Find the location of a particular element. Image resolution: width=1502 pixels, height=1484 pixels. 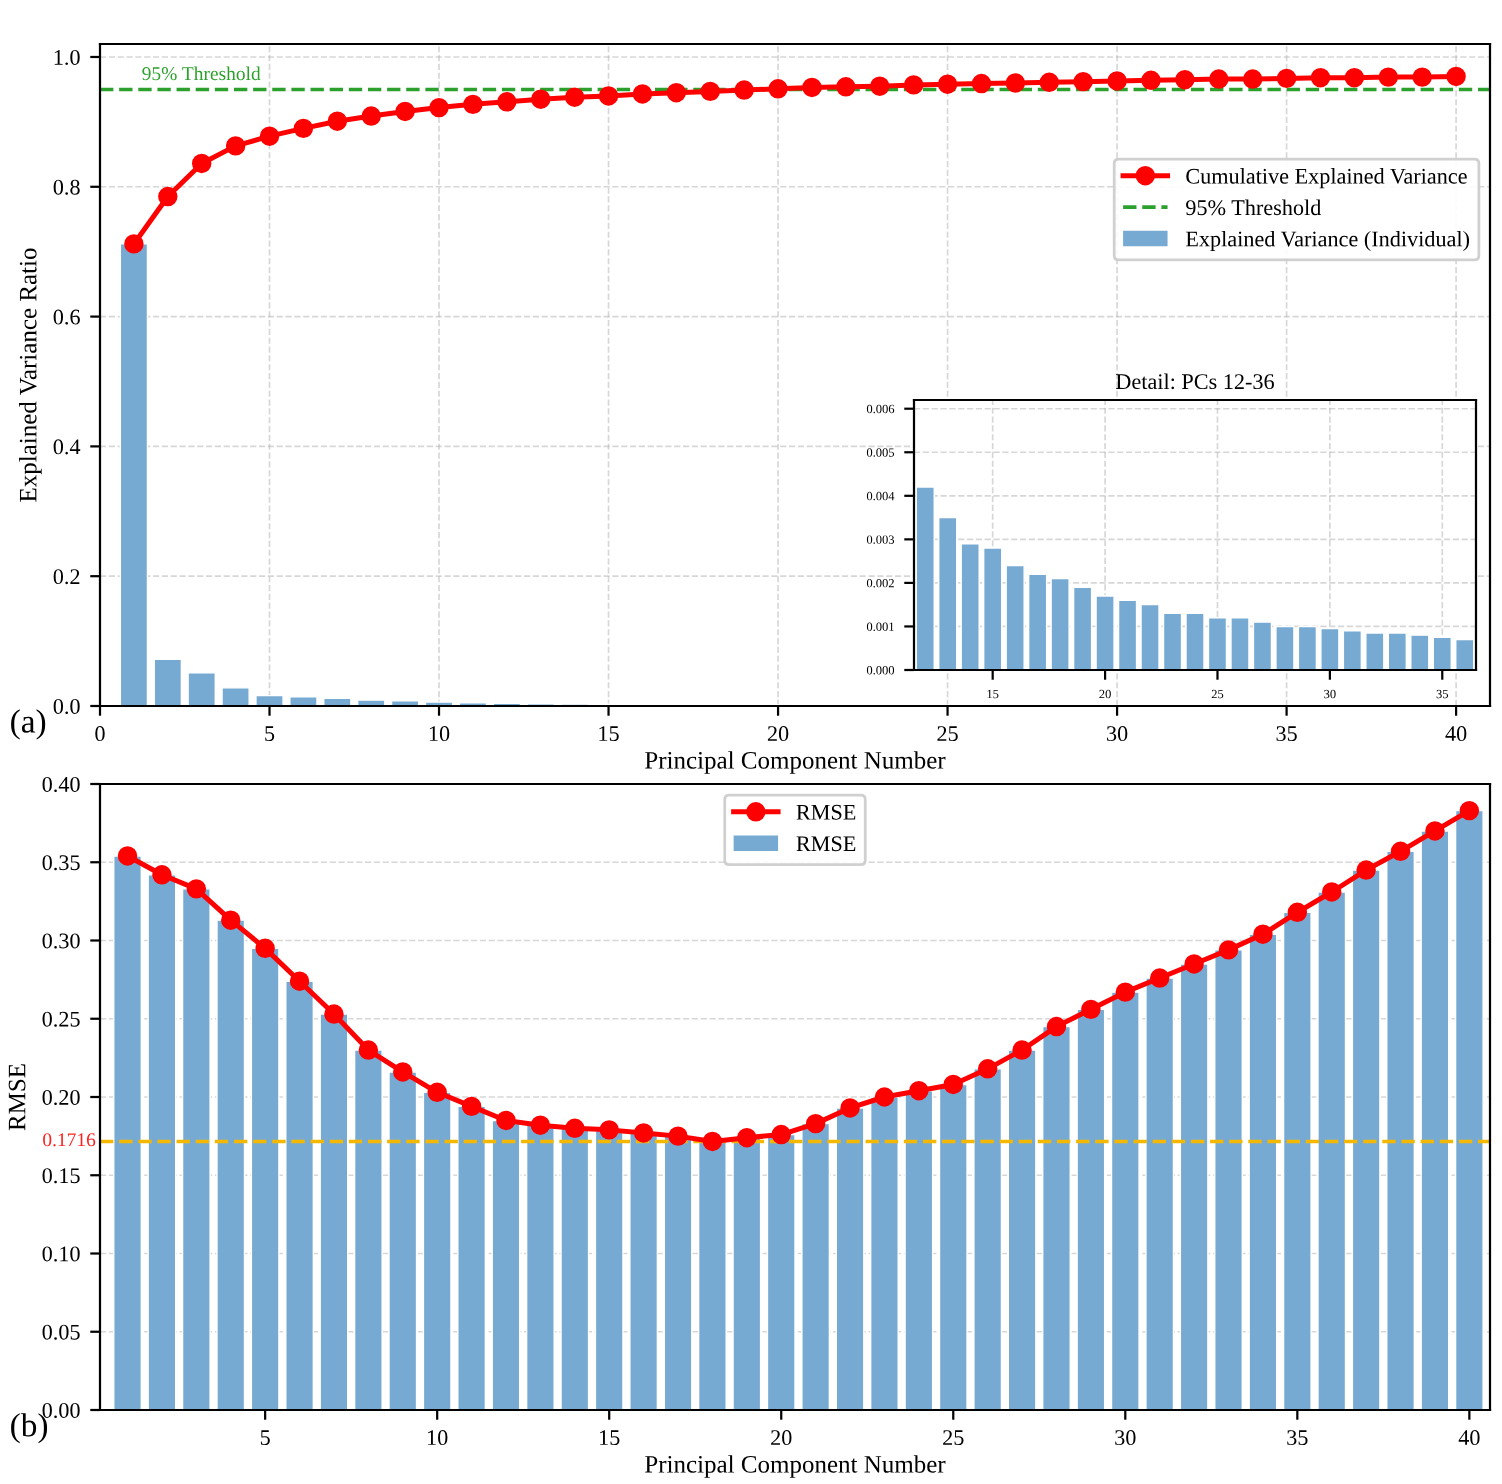

text: (a) is located at coordinates (28, 724).